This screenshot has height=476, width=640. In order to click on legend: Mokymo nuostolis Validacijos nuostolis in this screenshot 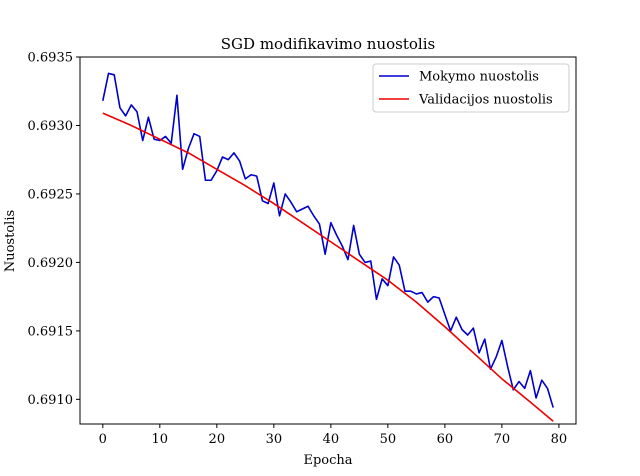, I will do `click(471, 88)`.